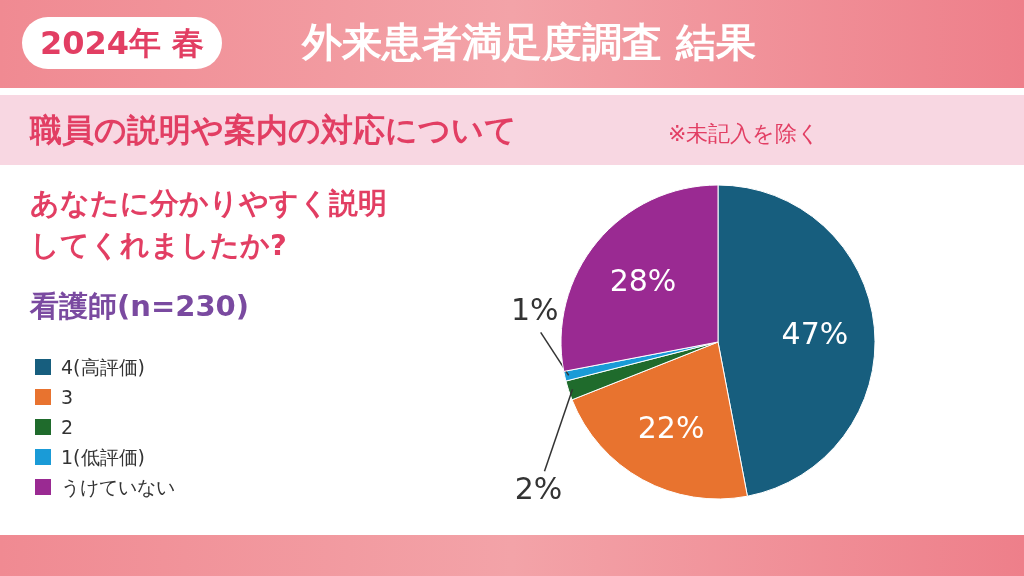 This screenshot has width=1024, height=576. I want to click on data-label: 28%, so click(643, 280).